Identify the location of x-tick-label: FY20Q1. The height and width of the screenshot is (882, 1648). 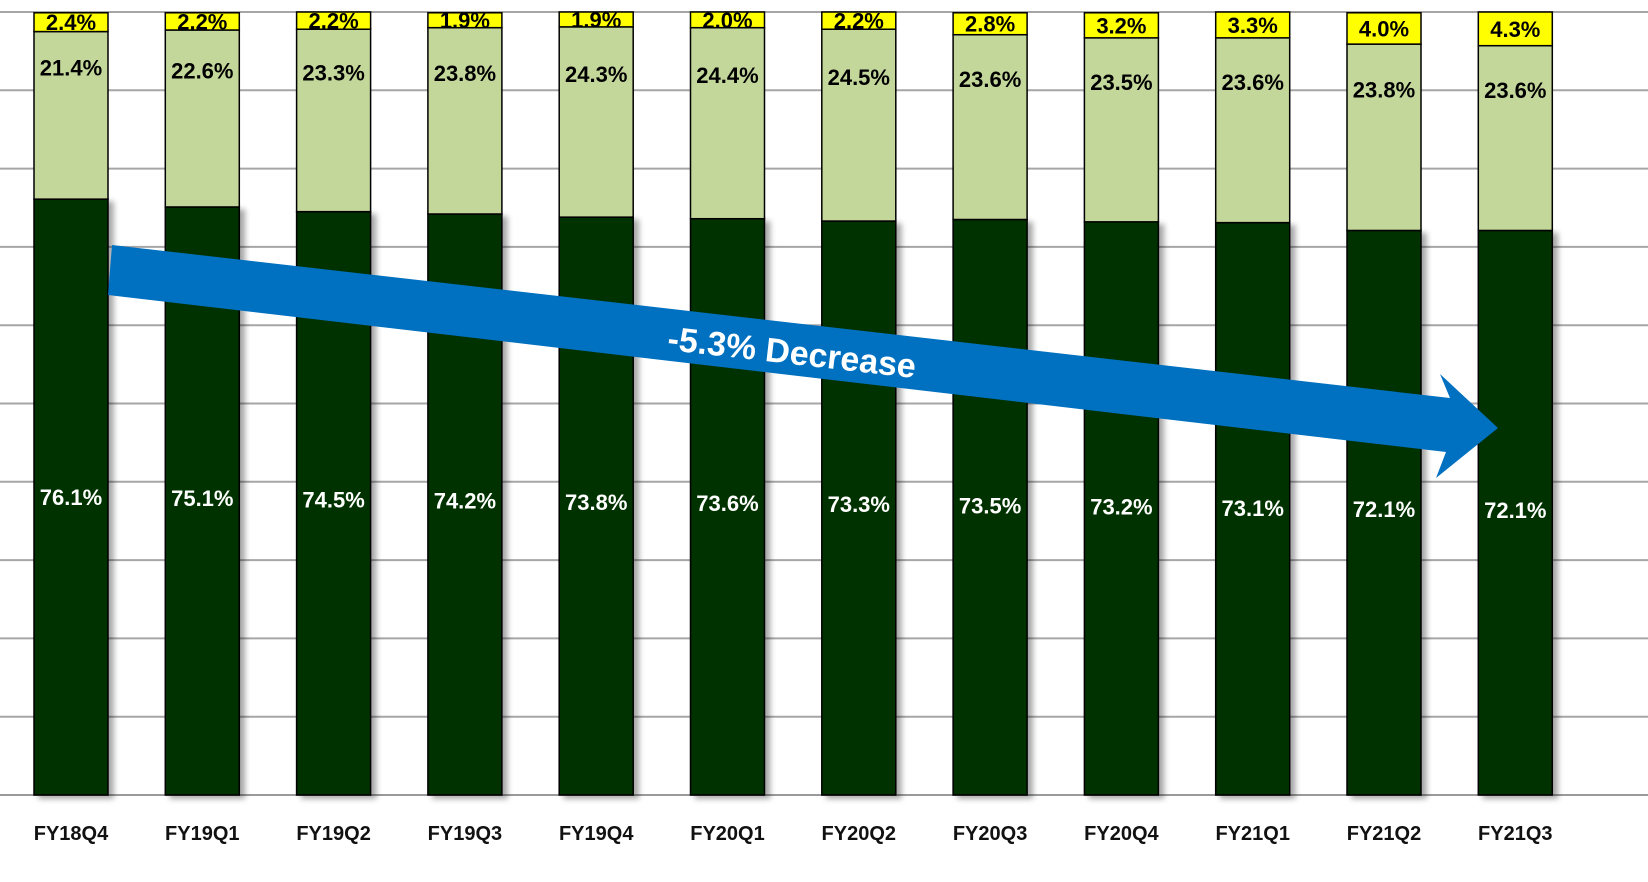
(727, 834).